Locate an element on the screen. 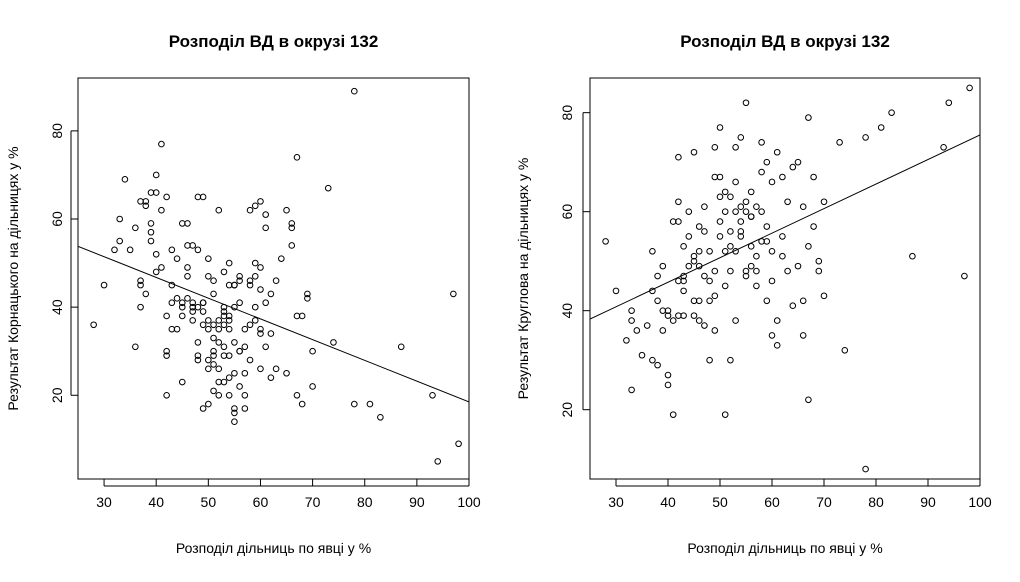 The width and height of the screenshot is (1020, 582). y-tick-label: 60 is located at coordinates (567, 212).